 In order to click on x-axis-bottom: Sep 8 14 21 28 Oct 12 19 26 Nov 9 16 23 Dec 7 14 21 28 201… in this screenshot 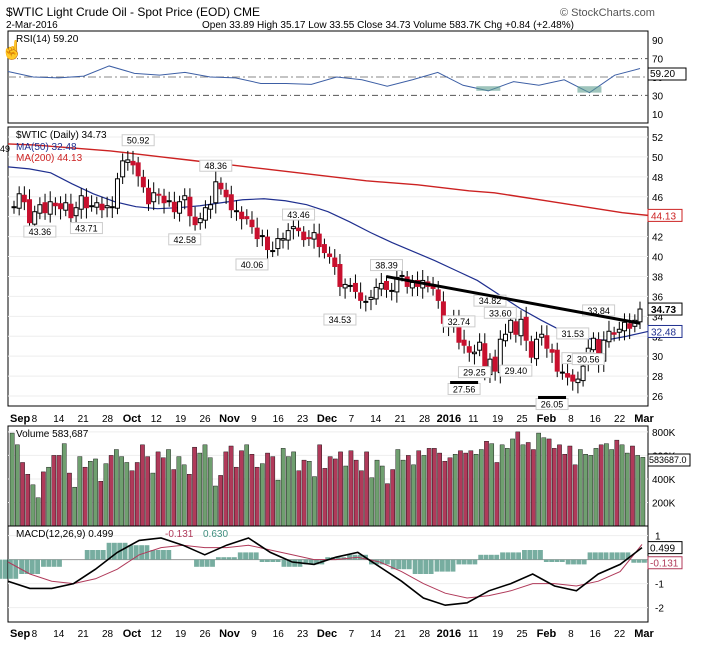, I will do `click(332, 634)`.